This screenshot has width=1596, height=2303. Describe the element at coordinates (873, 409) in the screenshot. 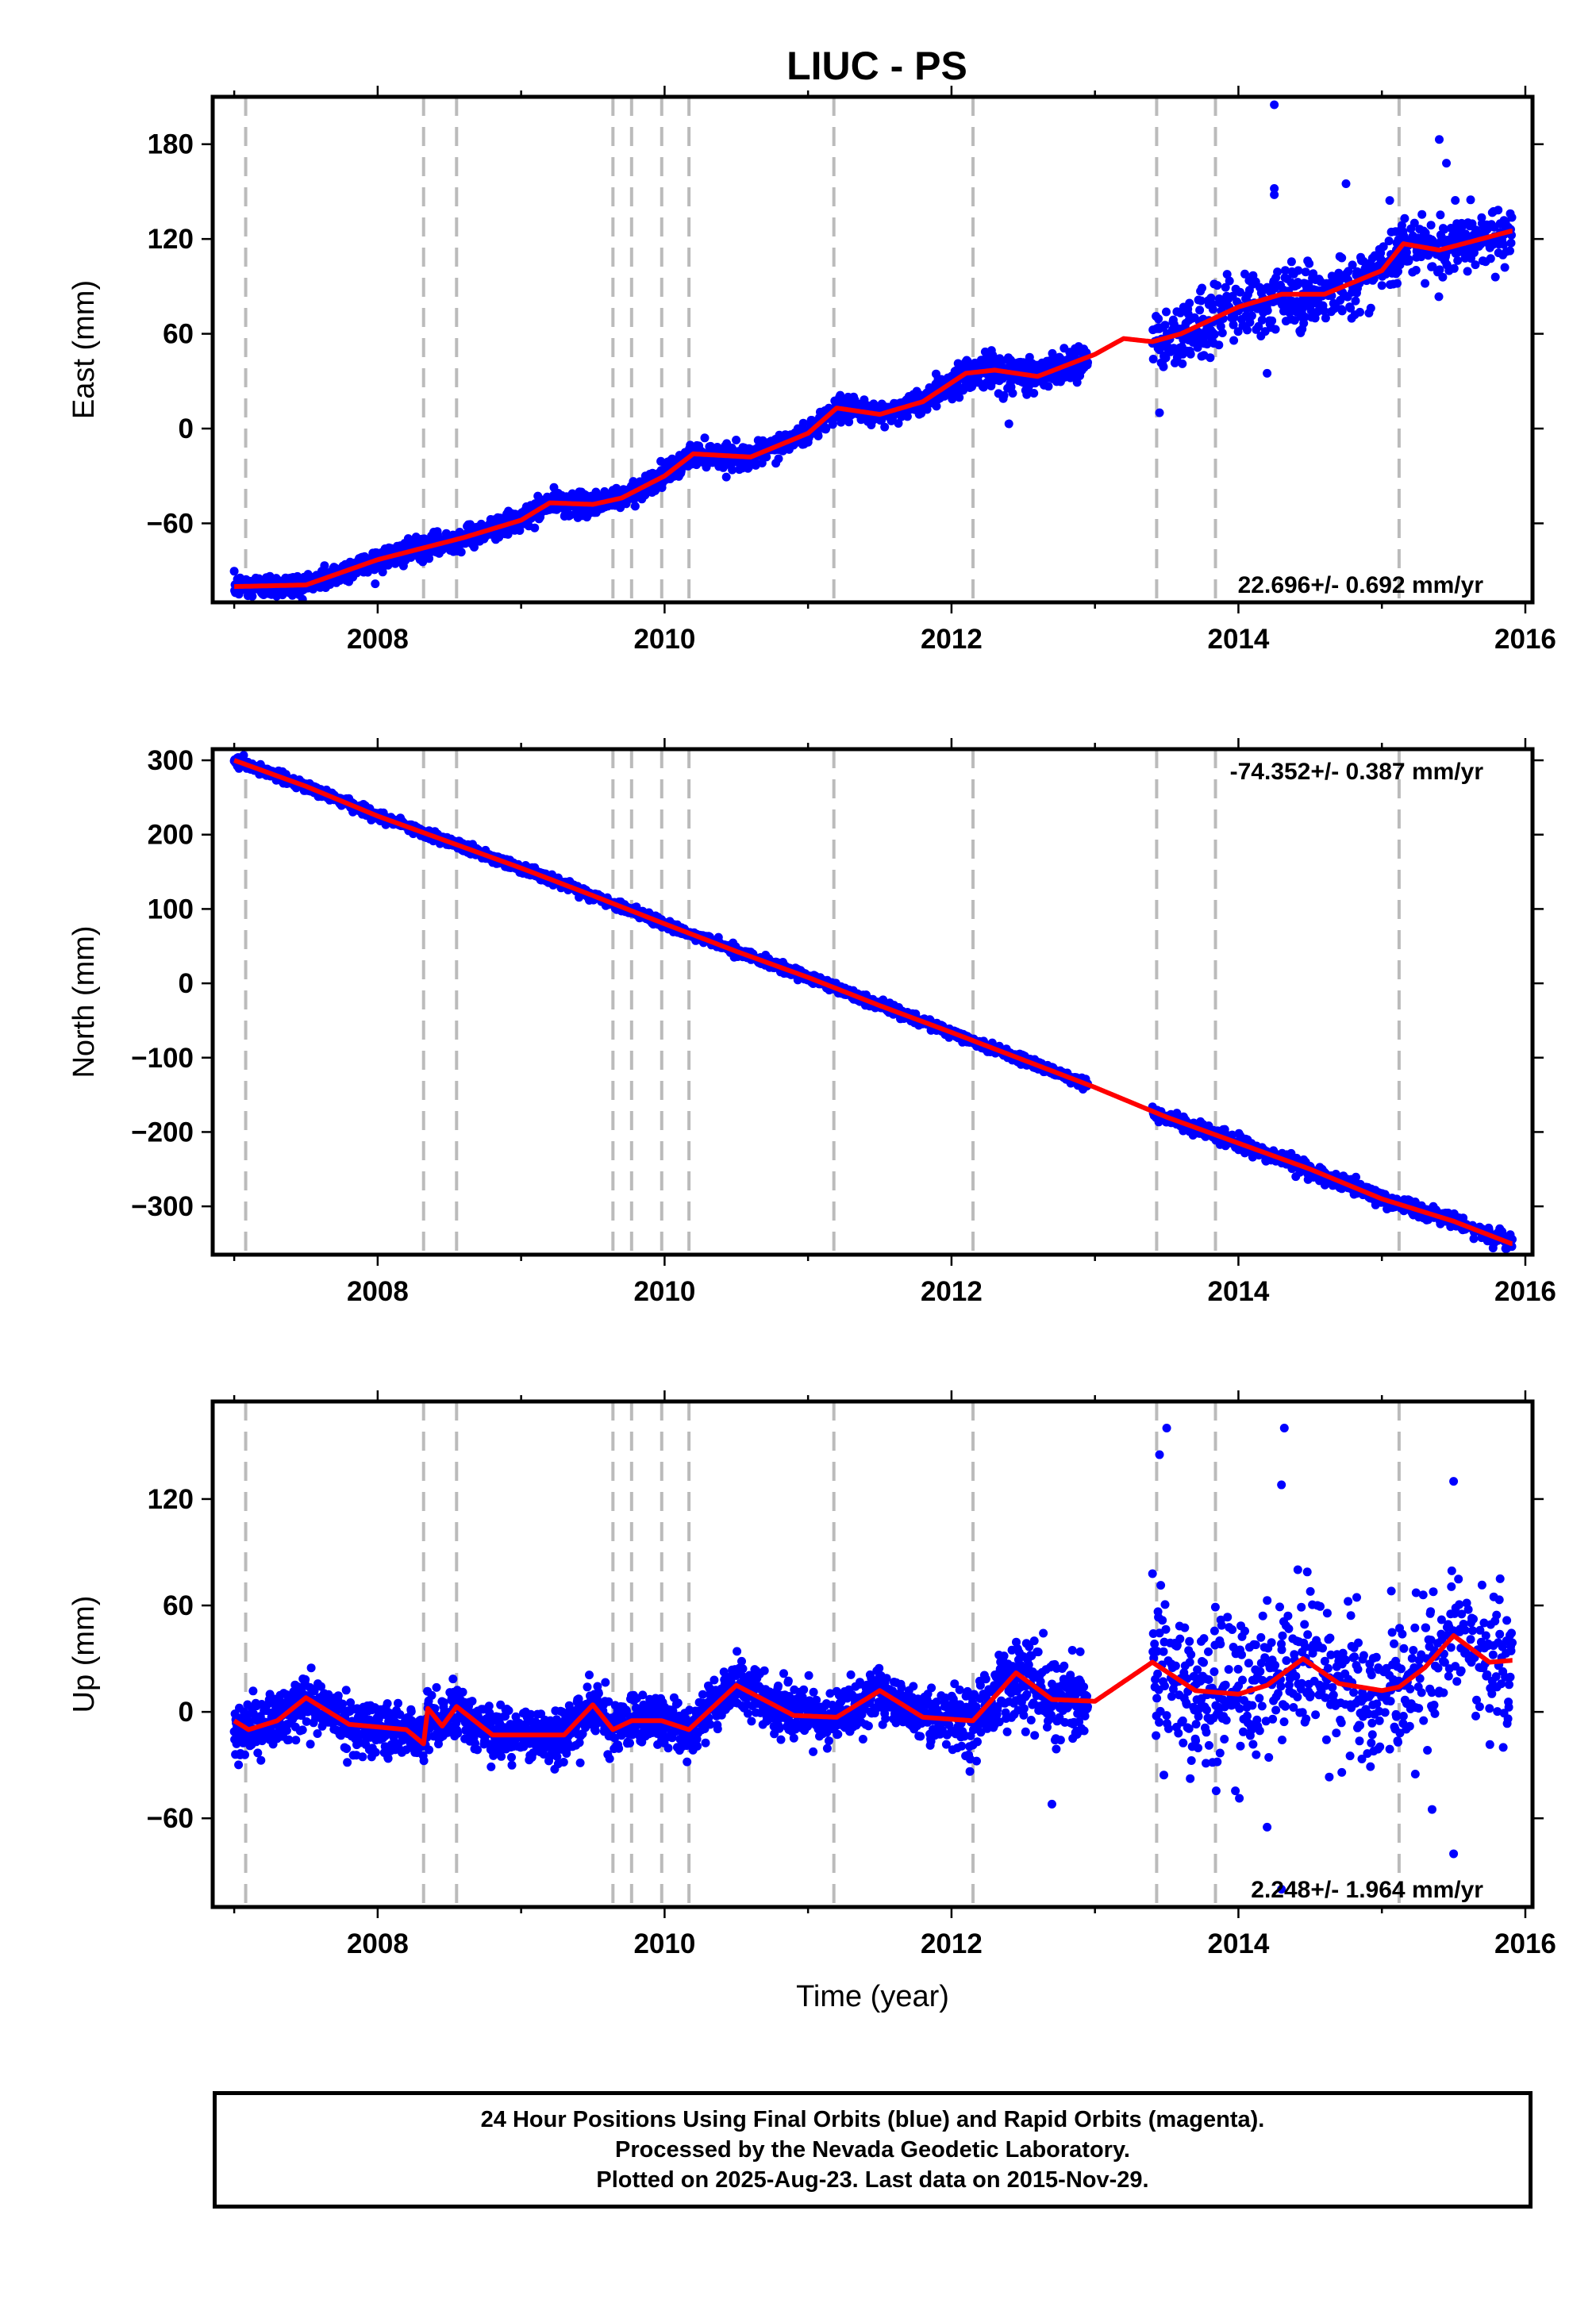

I see `east-model-line` at that location.